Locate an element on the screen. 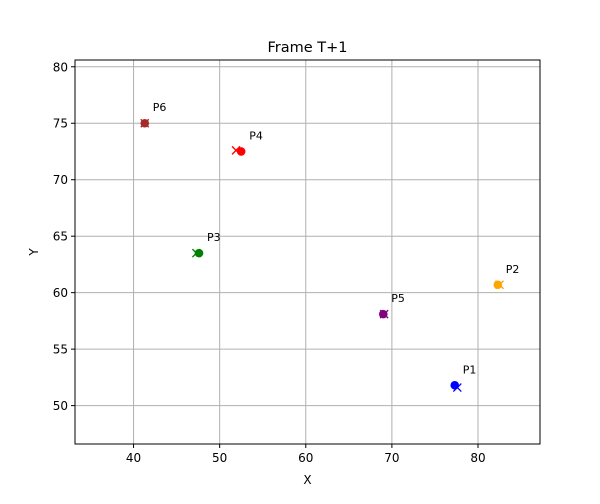 The width and height of the screenshot is (600, 504). x-tick-label: 50 is located at coordinates (219, 458).